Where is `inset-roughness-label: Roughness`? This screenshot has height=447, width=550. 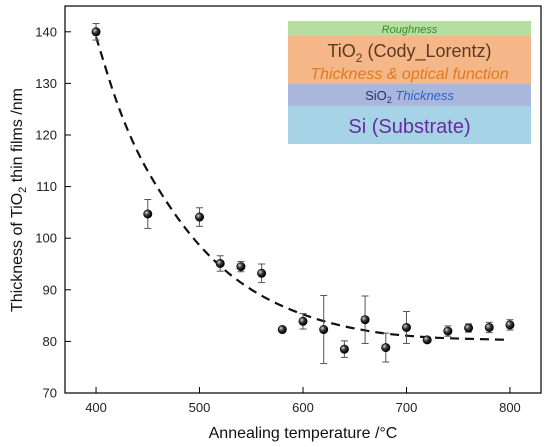
inset-roughness-label: Roughness is located at coordinates (410, 30).